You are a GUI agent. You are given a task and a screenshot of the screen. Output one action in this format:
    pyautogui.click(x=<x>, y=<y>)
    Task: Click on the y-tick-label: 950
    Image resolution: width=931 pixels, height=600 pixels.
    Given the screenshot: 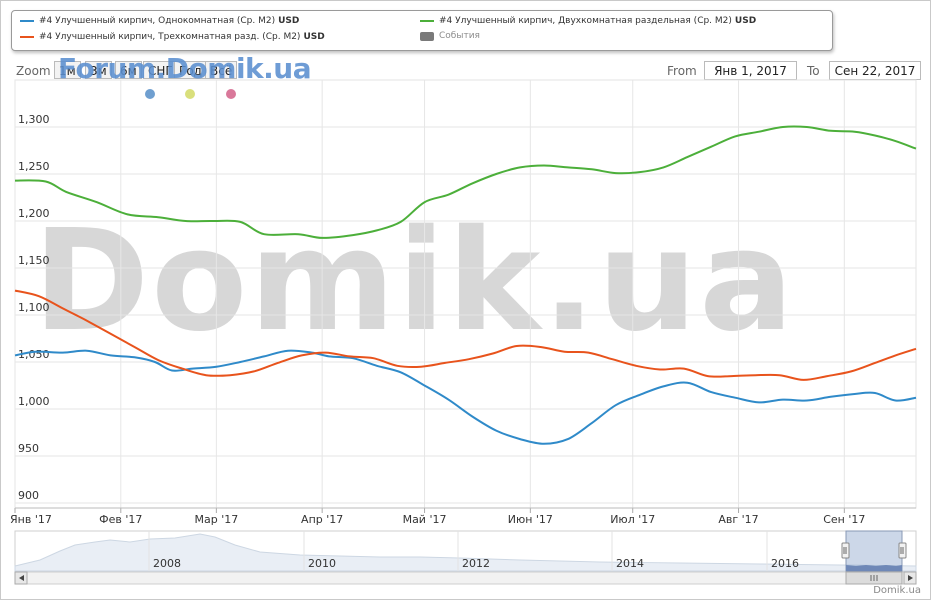 What is the action you would take?
    pyautogui.click(x=28, y=448)
    